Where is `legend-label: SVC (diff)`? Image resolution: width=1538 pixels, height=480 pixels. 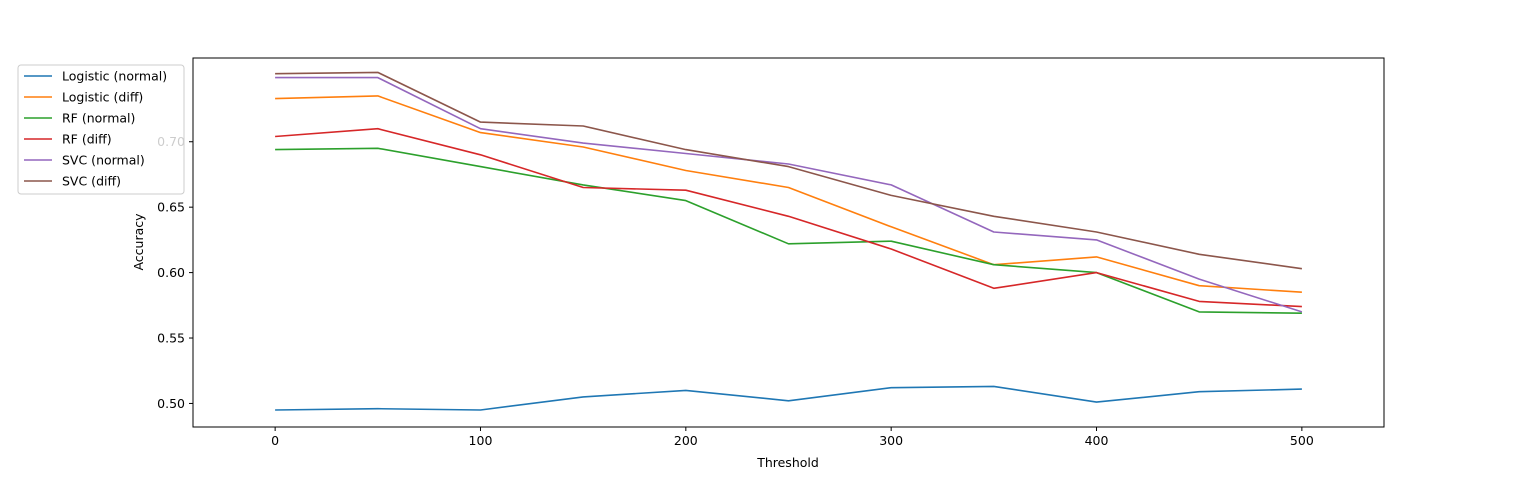 legend-label: SVC (diff) is located at coordinates (91, 181).